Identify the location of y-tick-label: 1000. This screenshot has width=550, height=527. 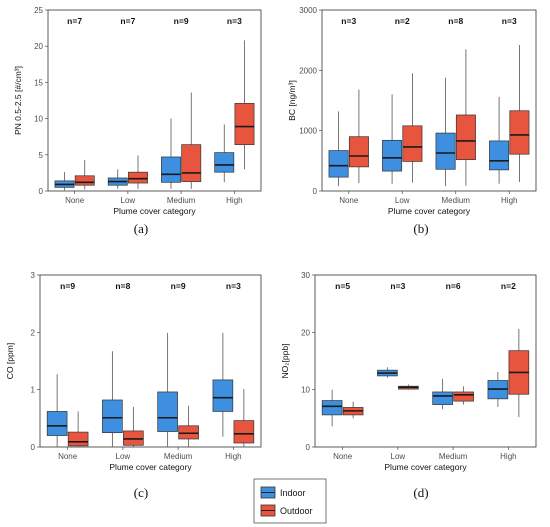
(308, 131).